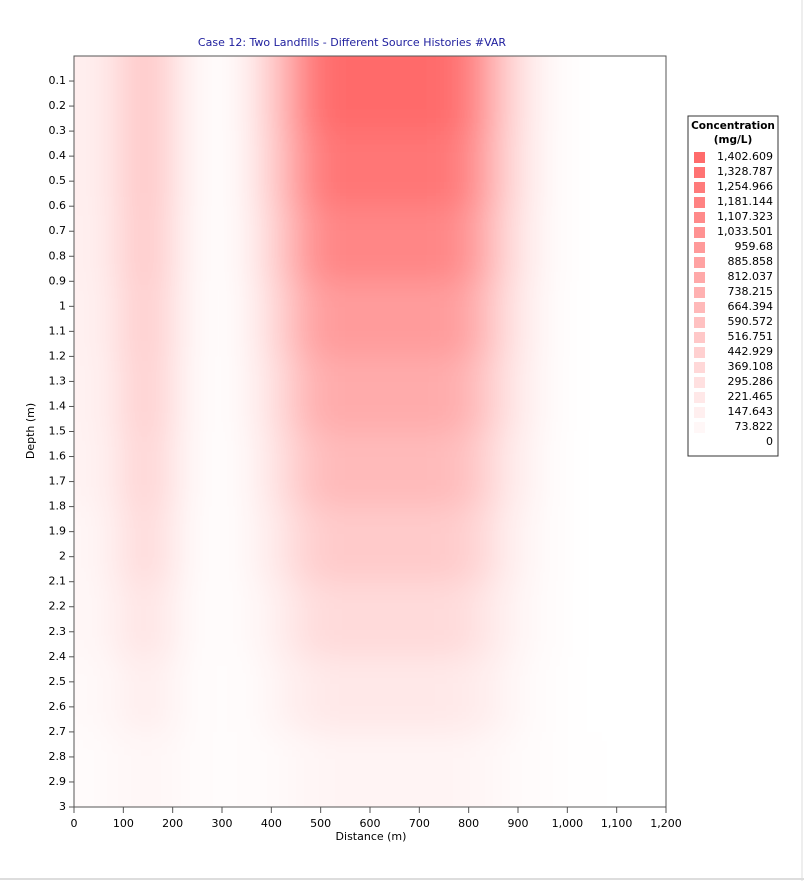 The width and height of the screenshot is (804, 881). What do you see at coordinates (58, 355) in the screenshot?
I see `y-tick-label: 1.2` at bounding box center [58, 355].